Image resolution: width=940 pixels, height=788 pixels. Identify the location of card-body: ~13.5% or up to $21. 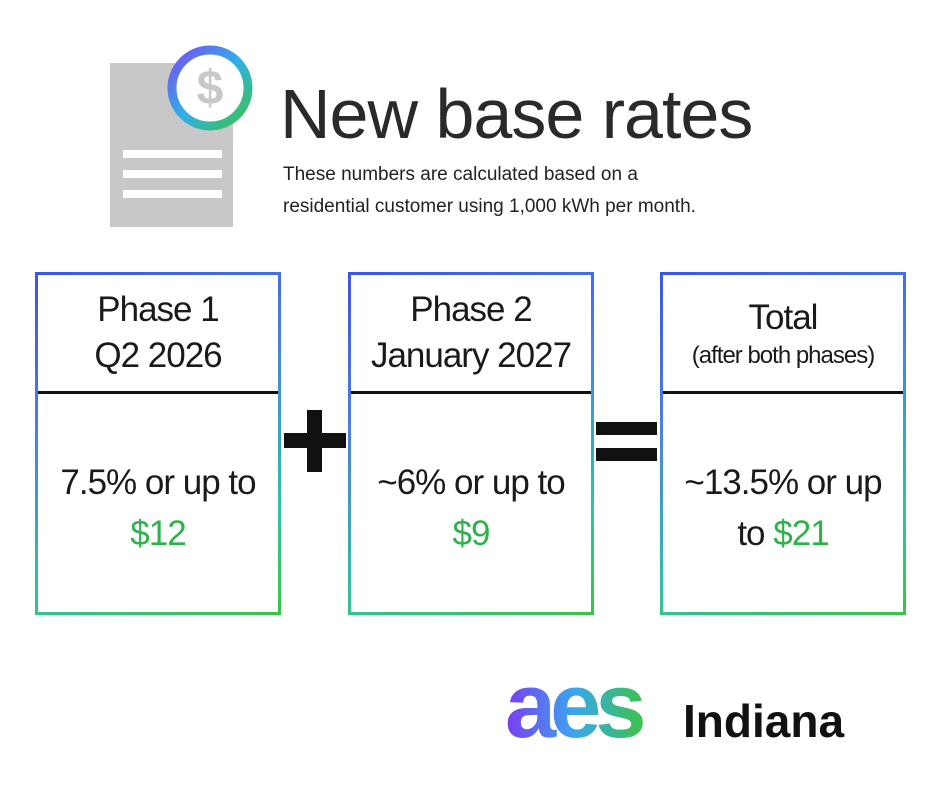
(783, 508).